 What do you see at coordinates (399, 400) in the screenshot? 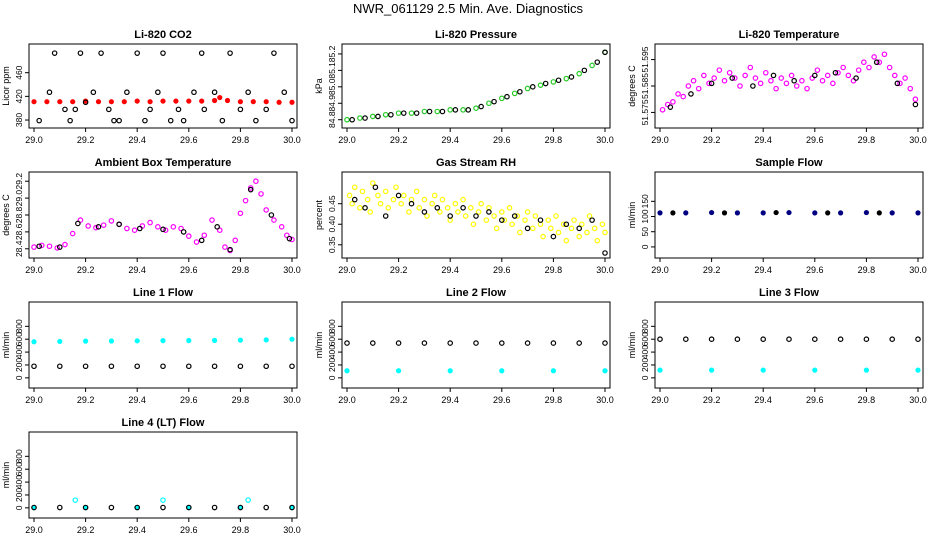
I see `x-tick-label: 29.2` at bounding box center [399, 400].